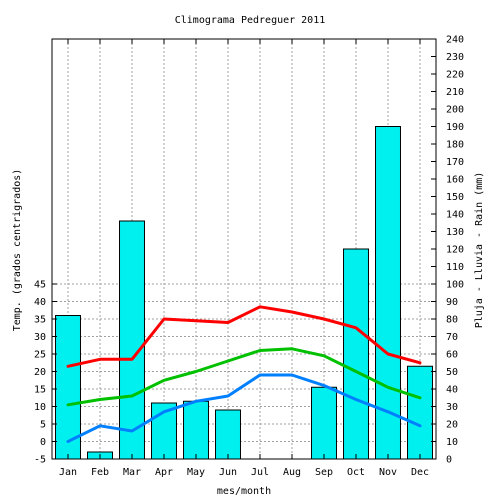 Image resolution: width=500 pixels, height=500 pixels. I want to click on right-tick-label: 170, so click(455, 162).